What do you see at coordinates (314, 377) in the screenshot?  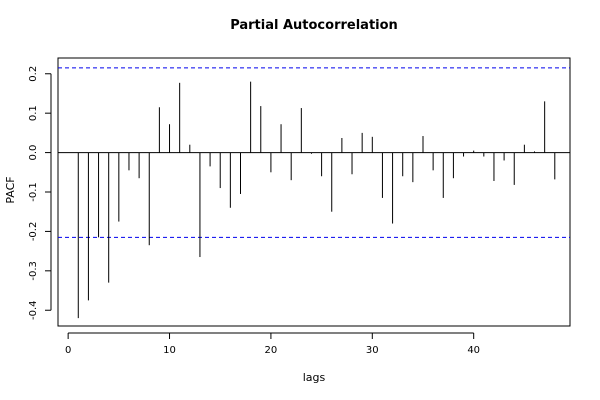 I see `x-axis-label: lags` at bounding box center [314, 377].